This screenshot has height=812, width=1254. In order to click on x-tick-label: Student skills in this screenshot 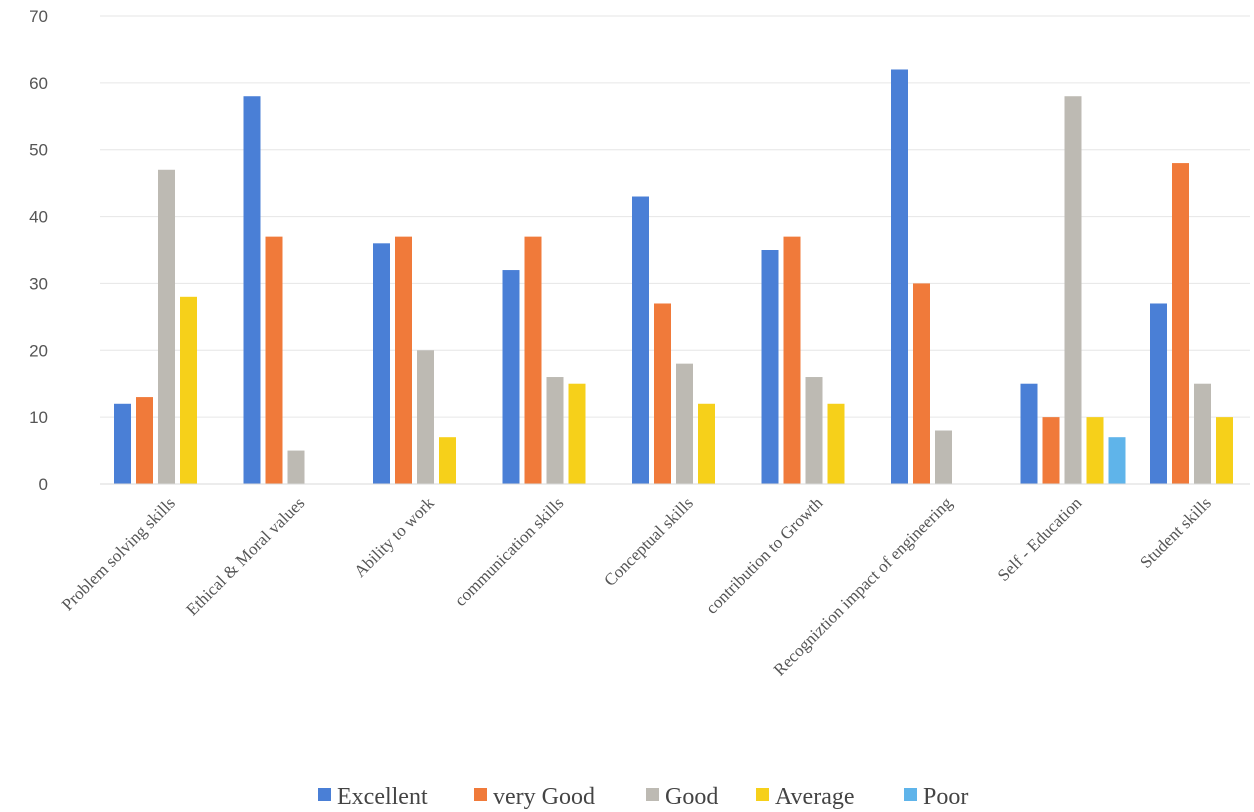, I will do `click(1175, 532)`.